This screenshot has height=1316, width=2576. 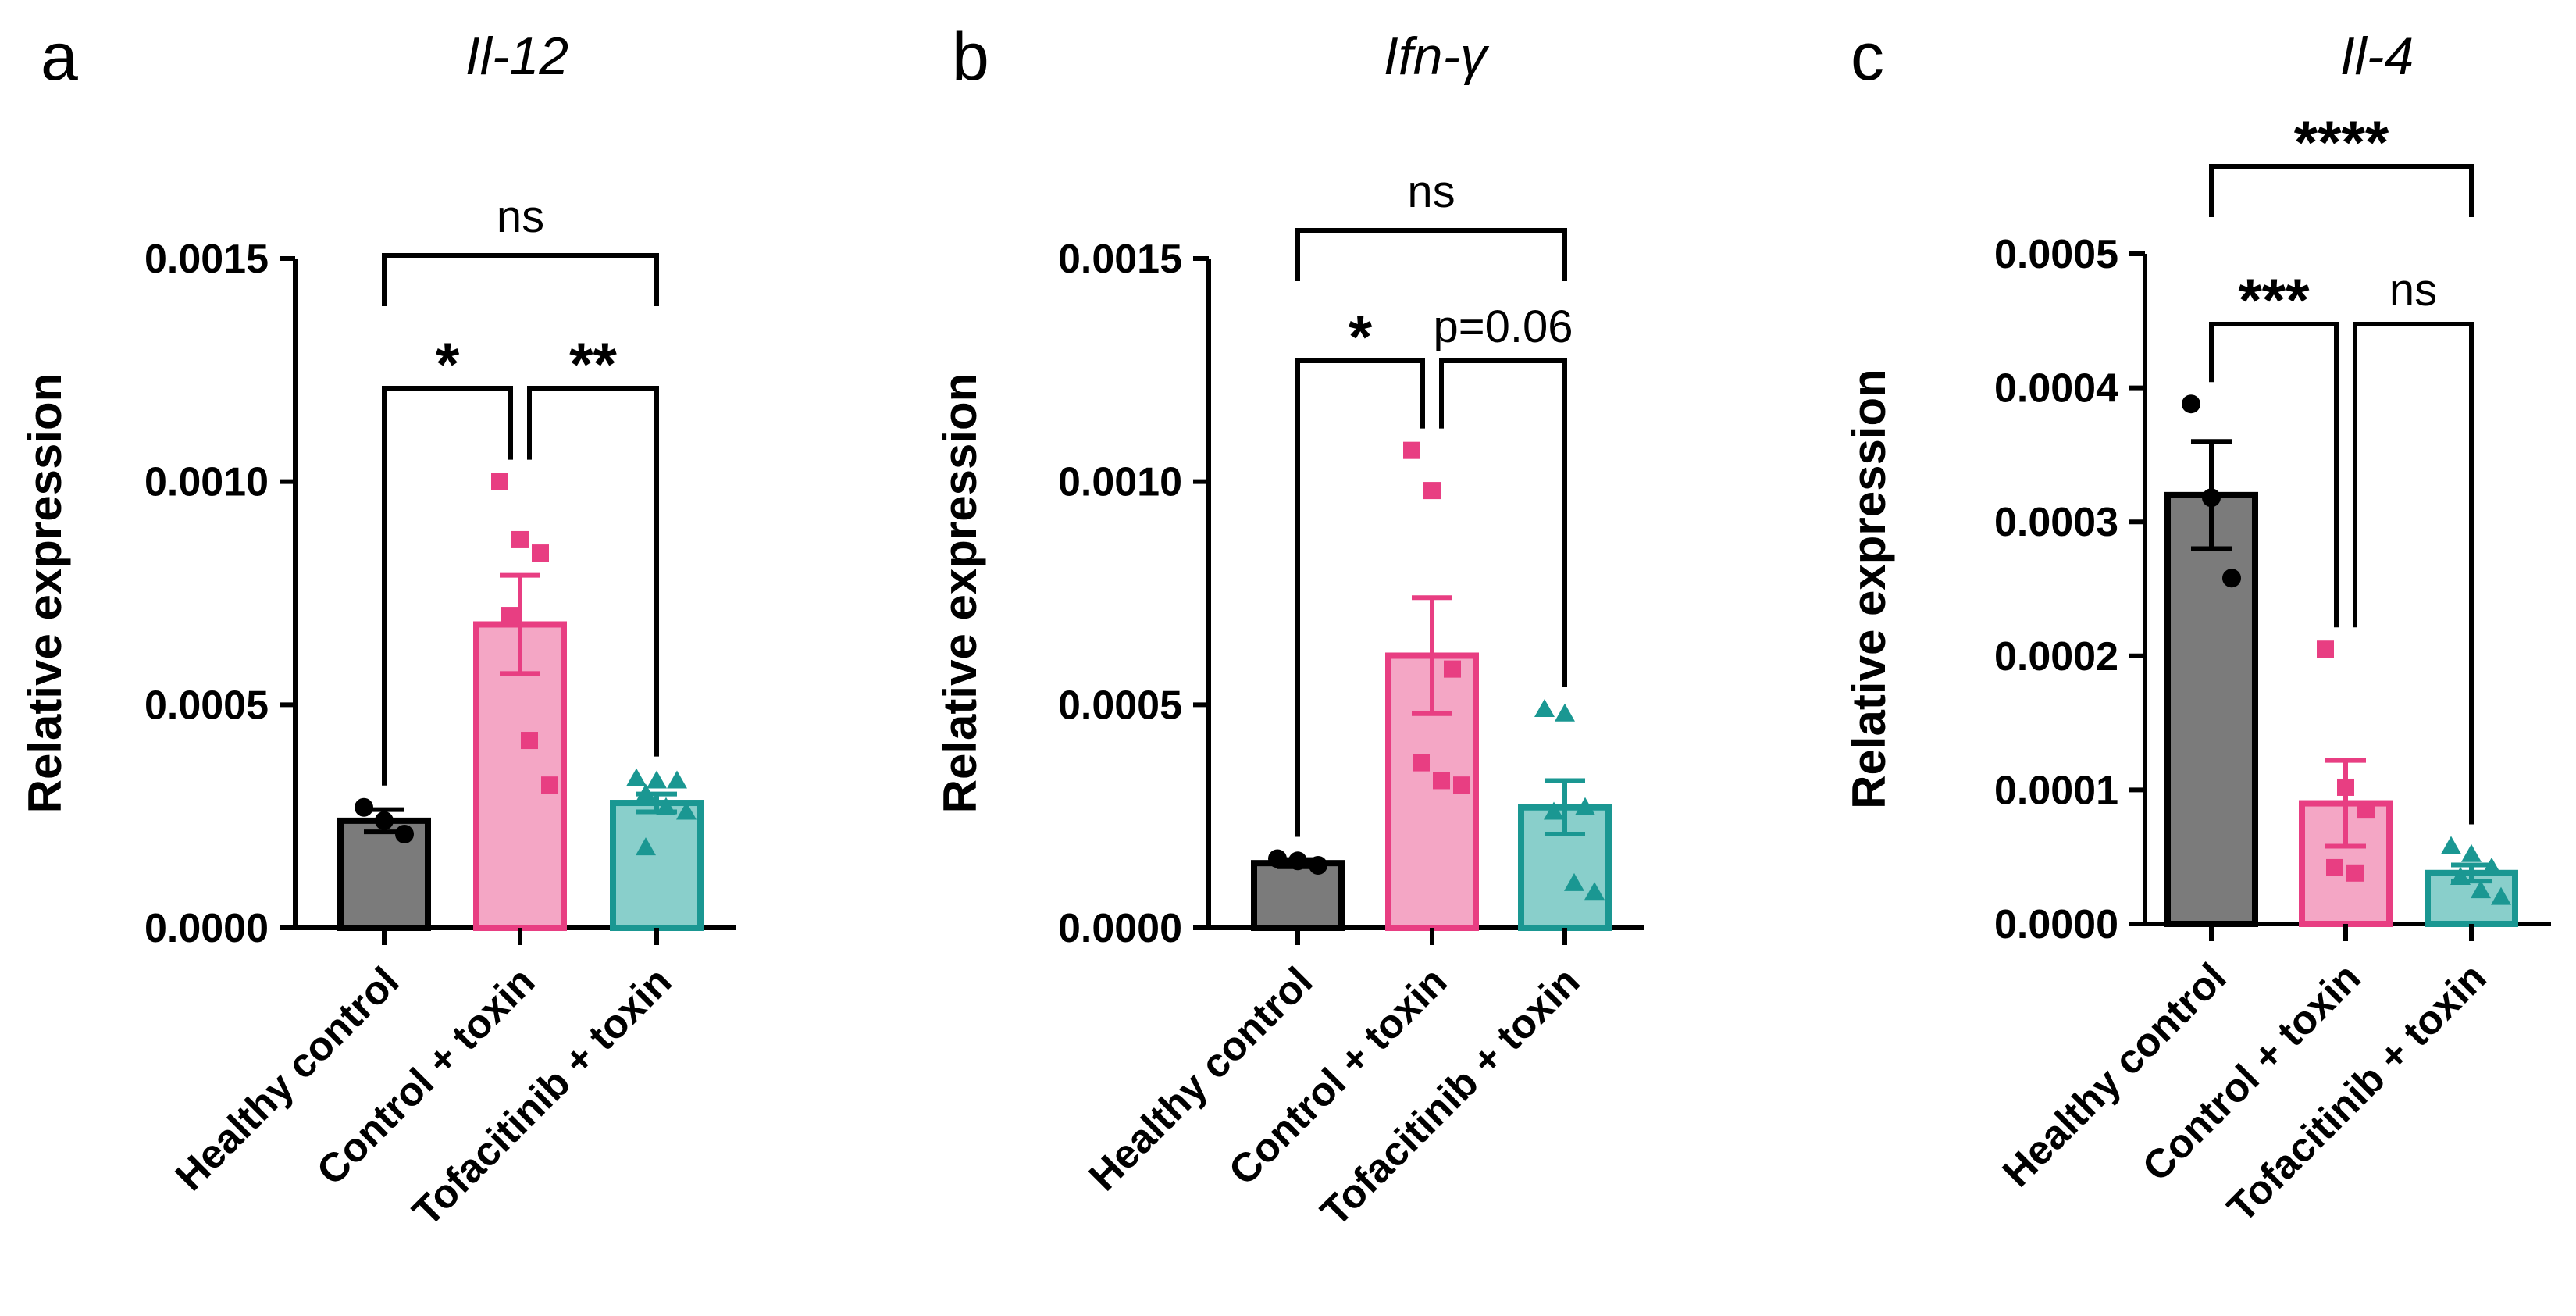 I want to click on panel-title: Il-12, so click(x=516, y=56).